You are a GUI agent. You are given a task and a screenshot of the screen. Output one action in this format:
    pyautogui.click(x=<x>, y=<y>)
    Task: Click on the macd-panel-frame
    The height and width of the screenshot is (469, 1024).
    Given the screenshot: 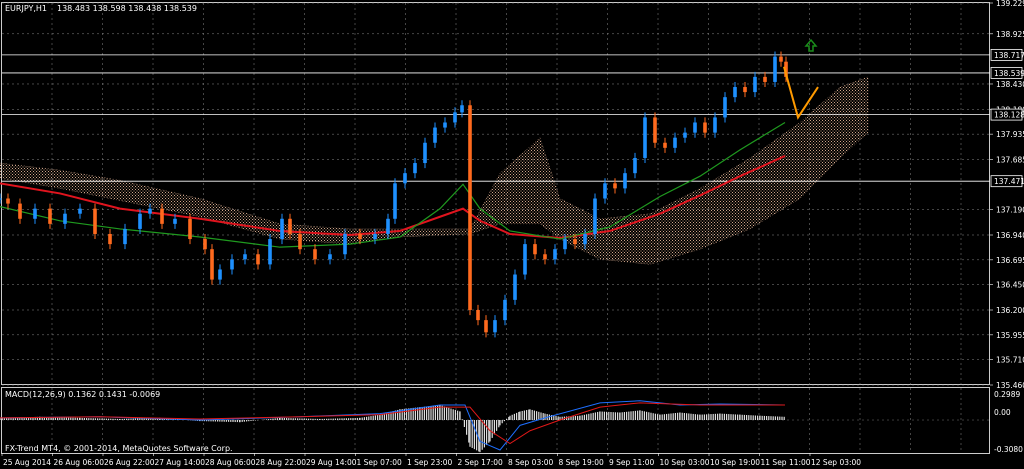 What is the action you would take?
    pyautogui.click(x=495, y=420)
    